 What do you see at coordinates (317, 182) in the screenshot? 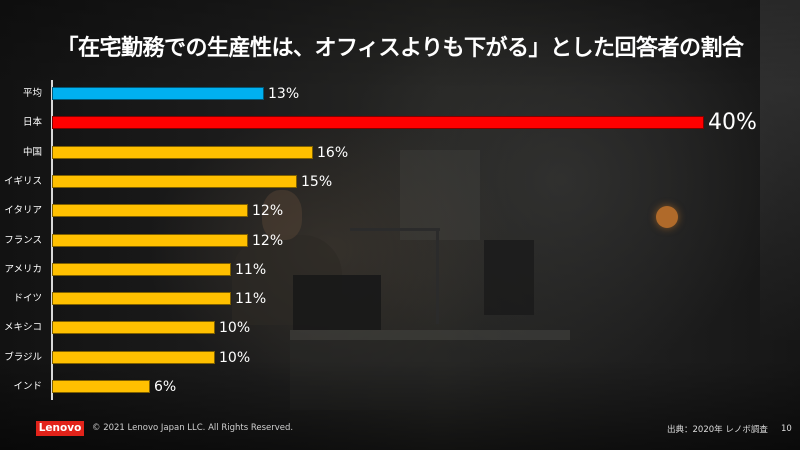
I see `data-value-label: 15%` at bounding box center [317, 182].